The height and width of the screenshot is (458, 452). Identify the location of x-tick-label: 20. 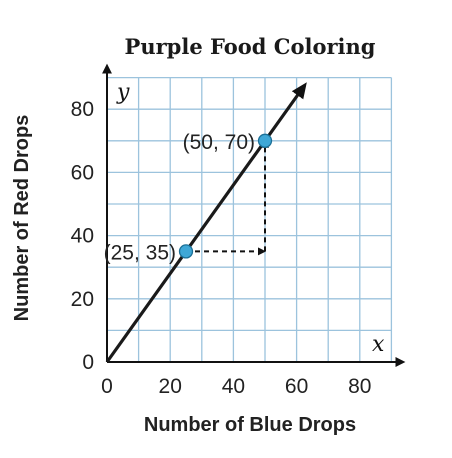
(170, 386).